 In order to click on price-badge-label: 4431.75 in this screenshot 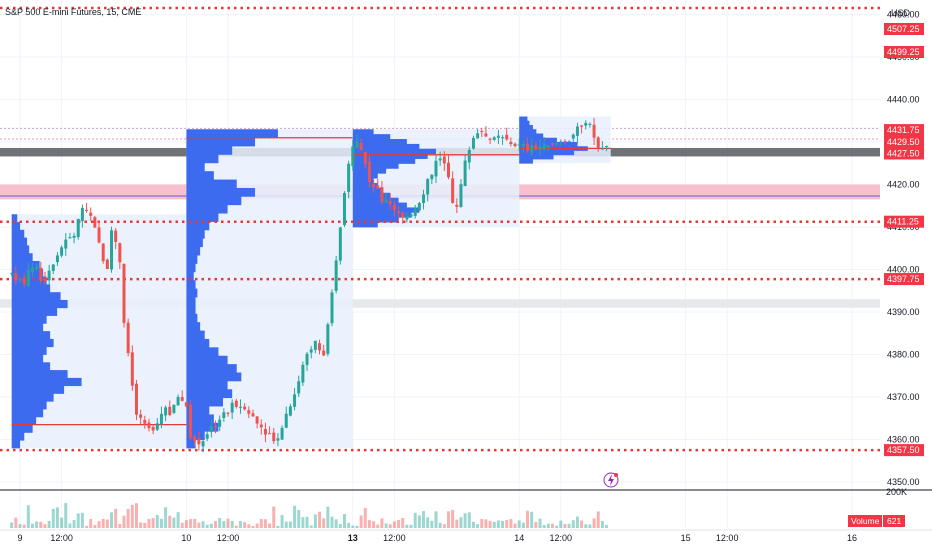, I will do `click(903, 130)`.